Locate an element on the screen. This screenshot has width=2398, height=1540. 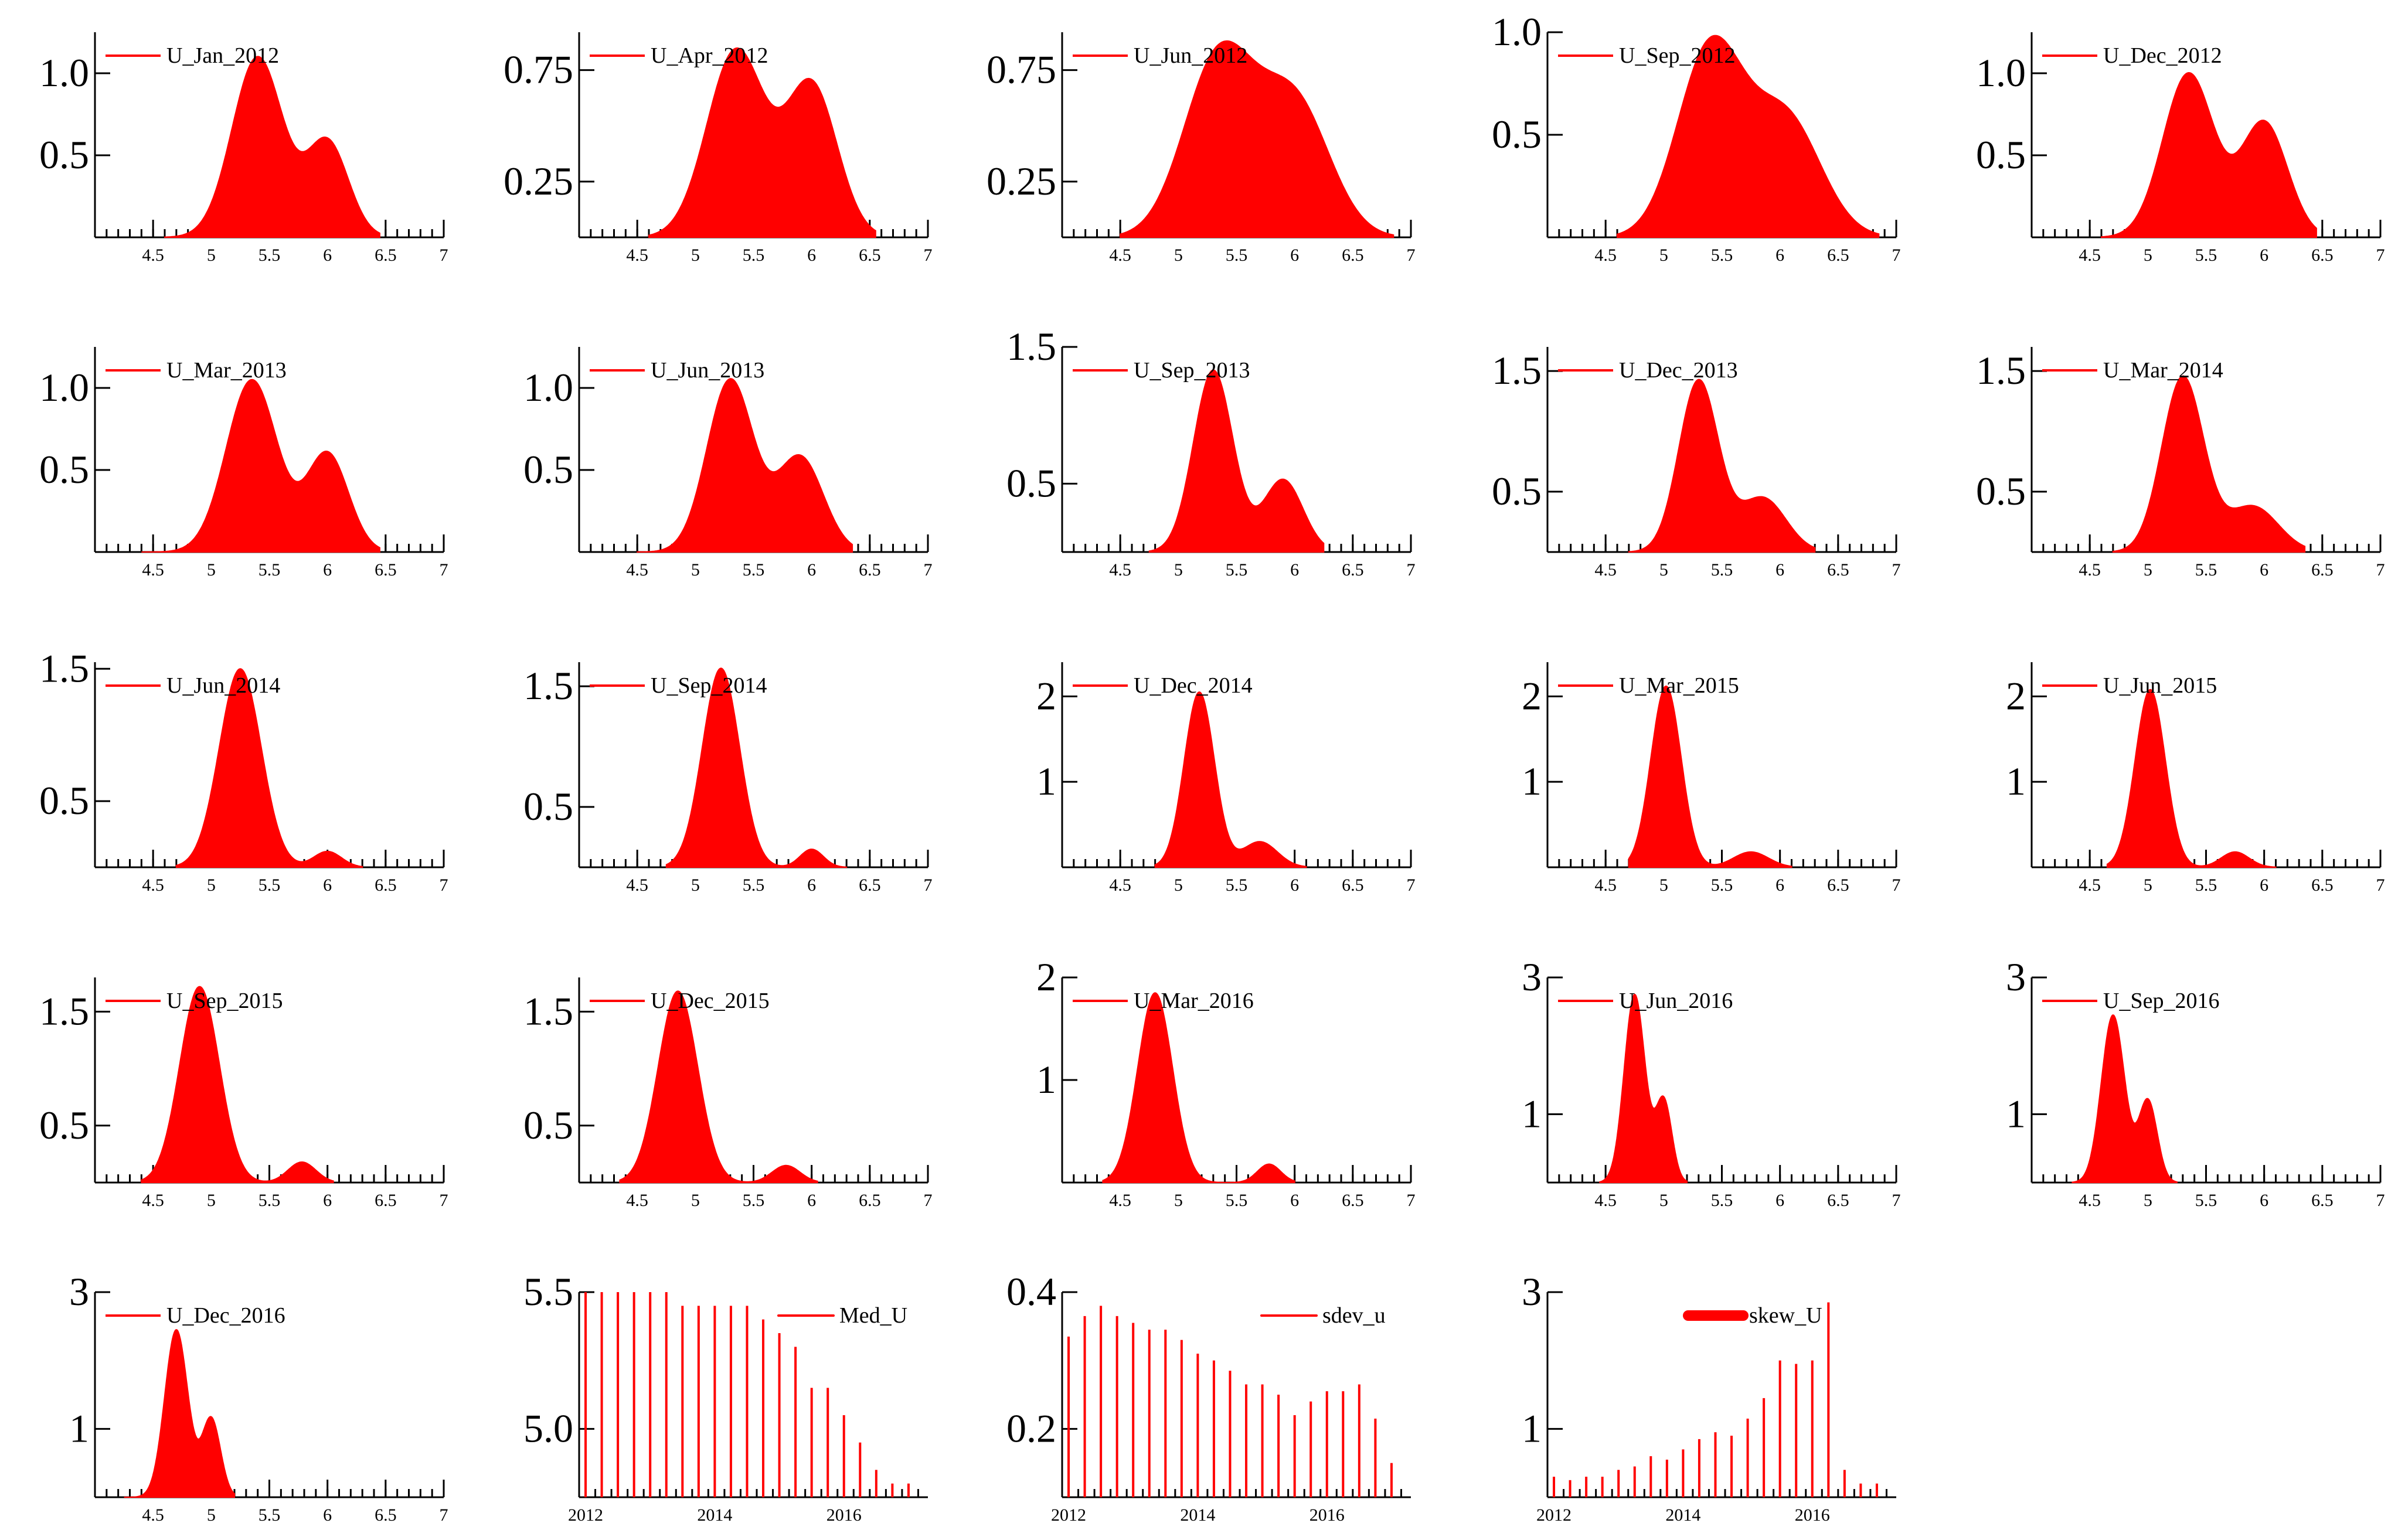
panel-u-dec-2013-xtick-label: 4.5 is located at coordinates (1605, 570).